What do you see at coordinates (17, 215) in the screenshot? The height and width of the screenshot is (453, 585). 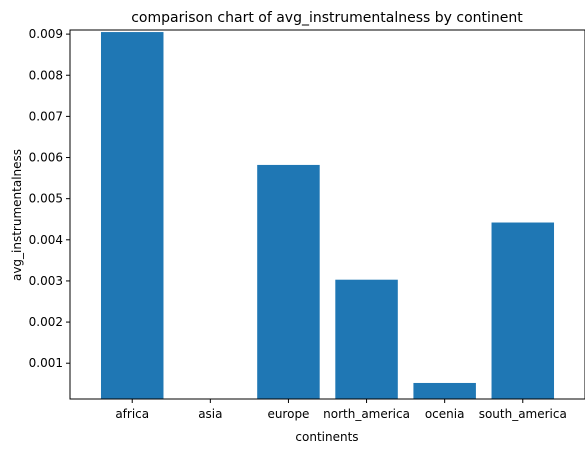 I see `y-axis-label: avg_instrumentalness` at bounding box center [17, 215].